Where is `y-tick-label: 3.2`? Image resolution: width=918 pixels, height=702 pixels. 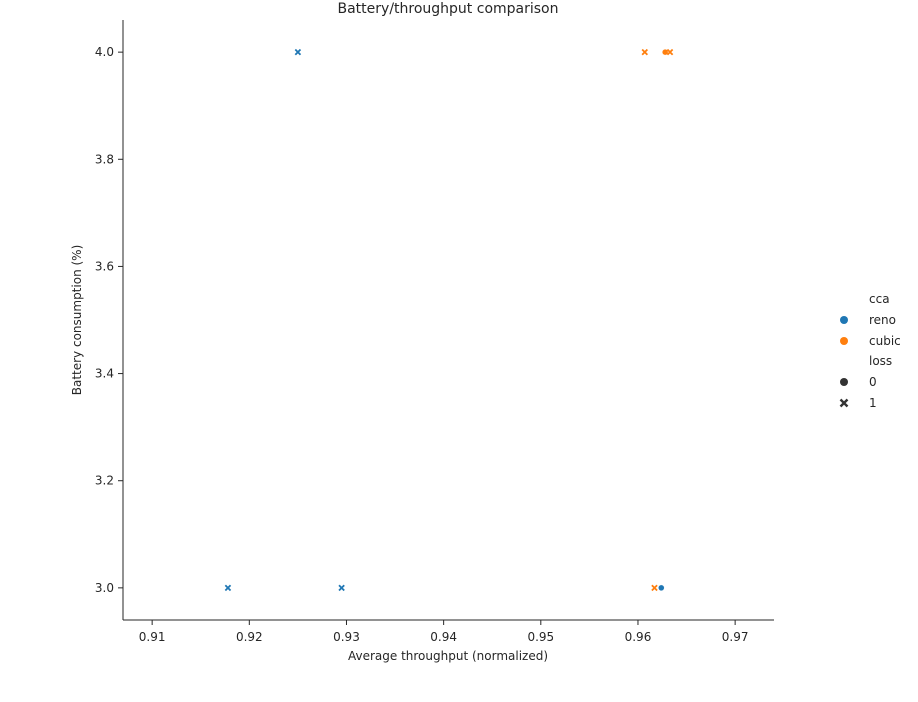 y-tick-label: 3.2 is located at coordinates (104, 481).